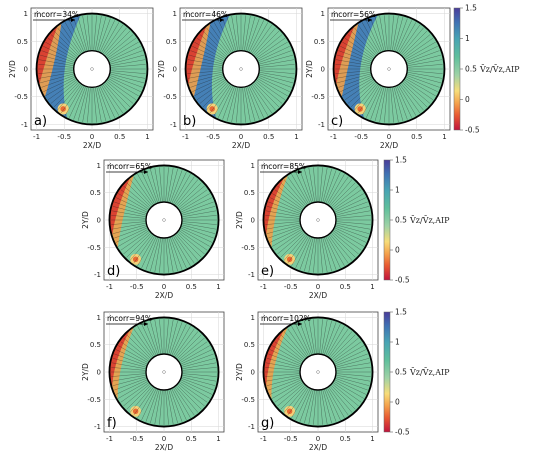 The image size is (534, 452). Describe the element at coordinates (267, 271) in the screenshot. I see `panel-label: e)` at that location.